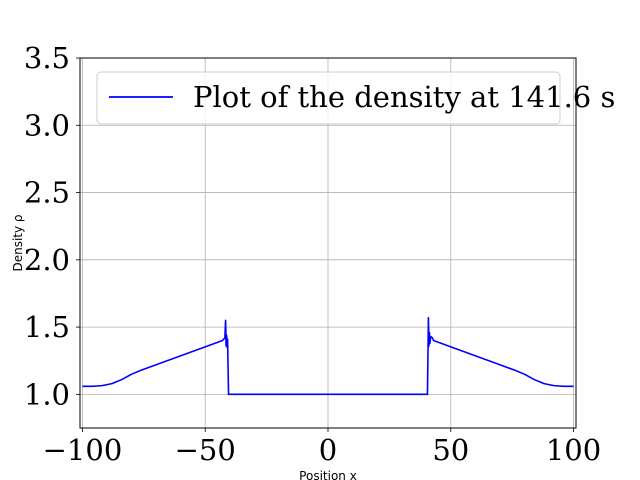 This screenshot has width=640, height=480. I want to click on x-axis: −100 −50 0 50 100, so click(322, 447).